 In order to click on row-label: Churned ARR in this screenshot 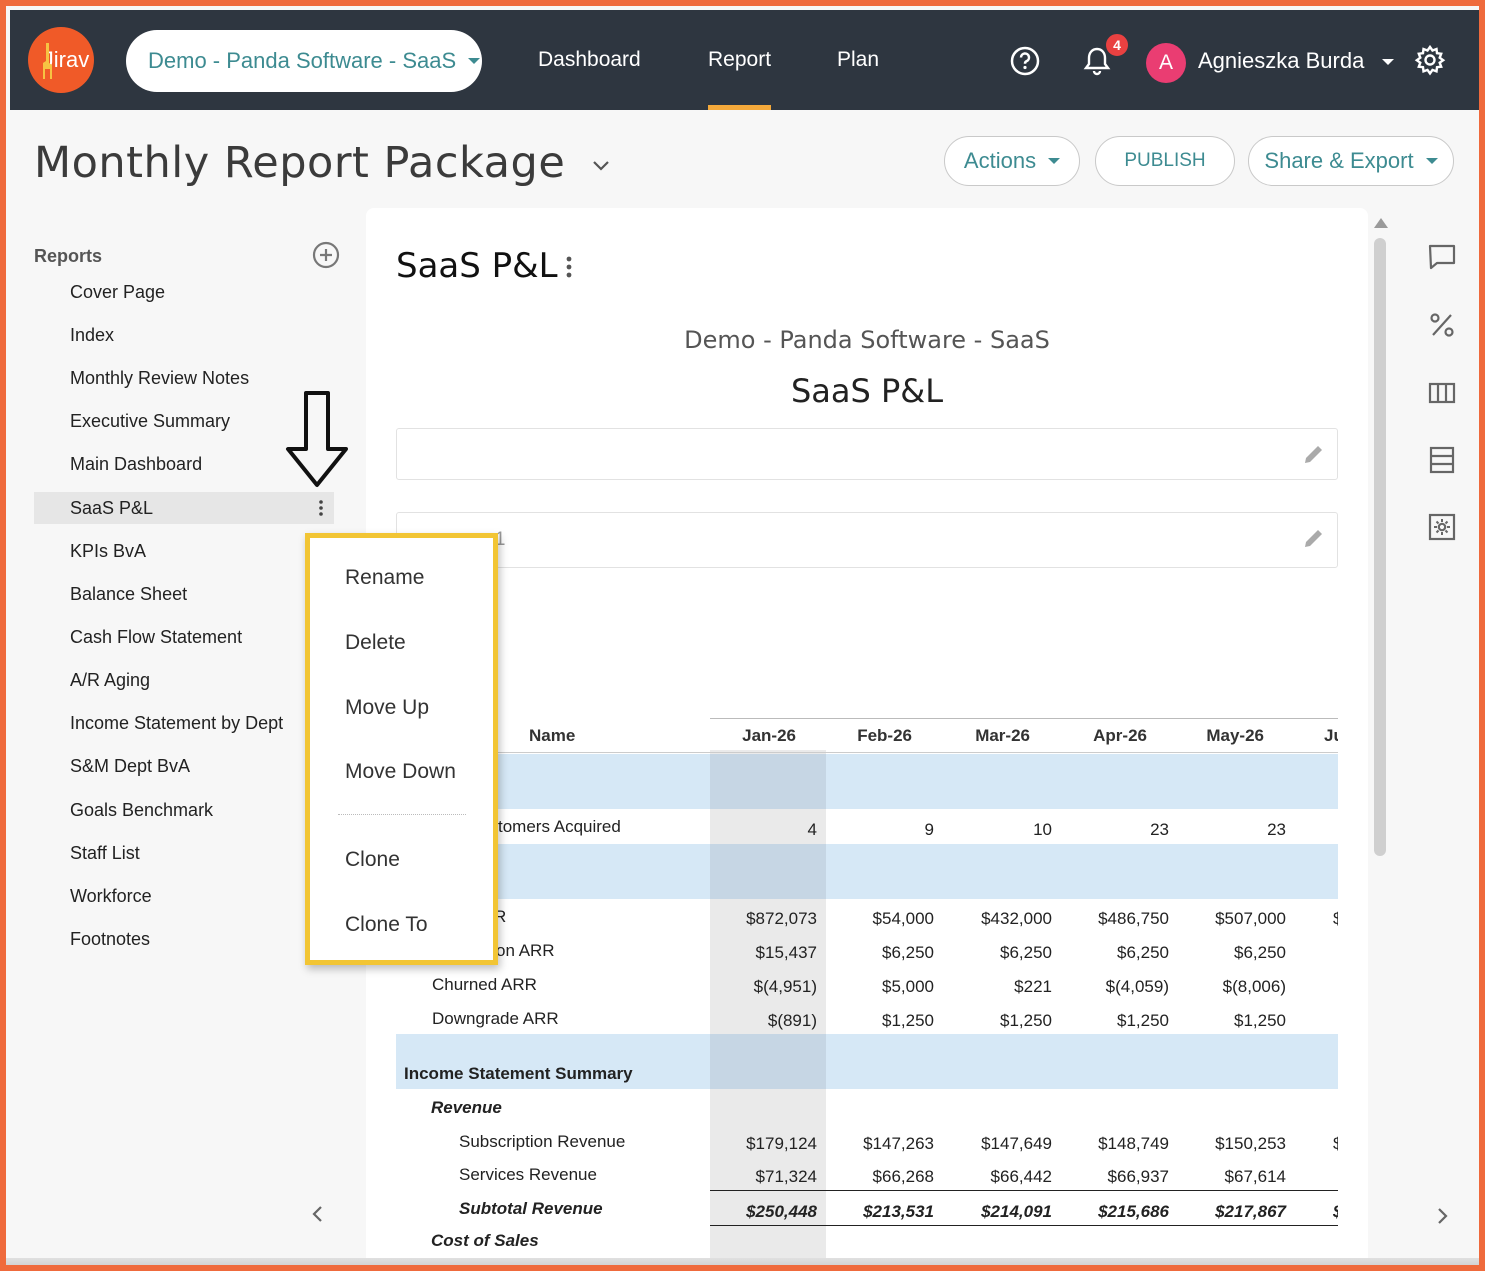, I will do `click(484, 984)`.